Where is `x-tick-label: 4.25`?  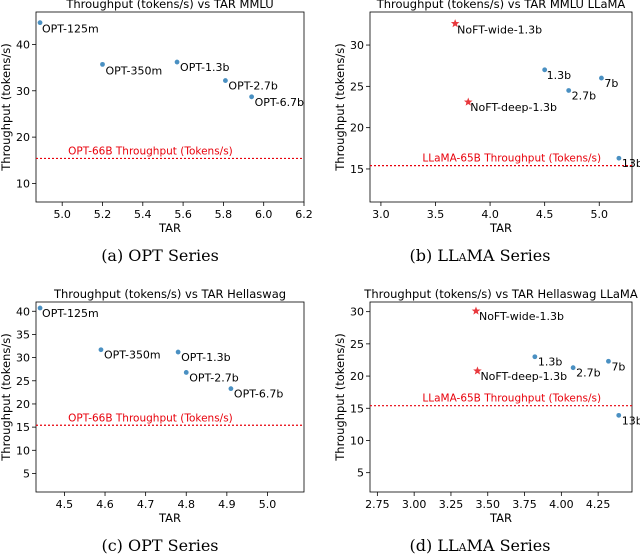 x-tick-label: 4.25 is located at coordinates (598, 504).